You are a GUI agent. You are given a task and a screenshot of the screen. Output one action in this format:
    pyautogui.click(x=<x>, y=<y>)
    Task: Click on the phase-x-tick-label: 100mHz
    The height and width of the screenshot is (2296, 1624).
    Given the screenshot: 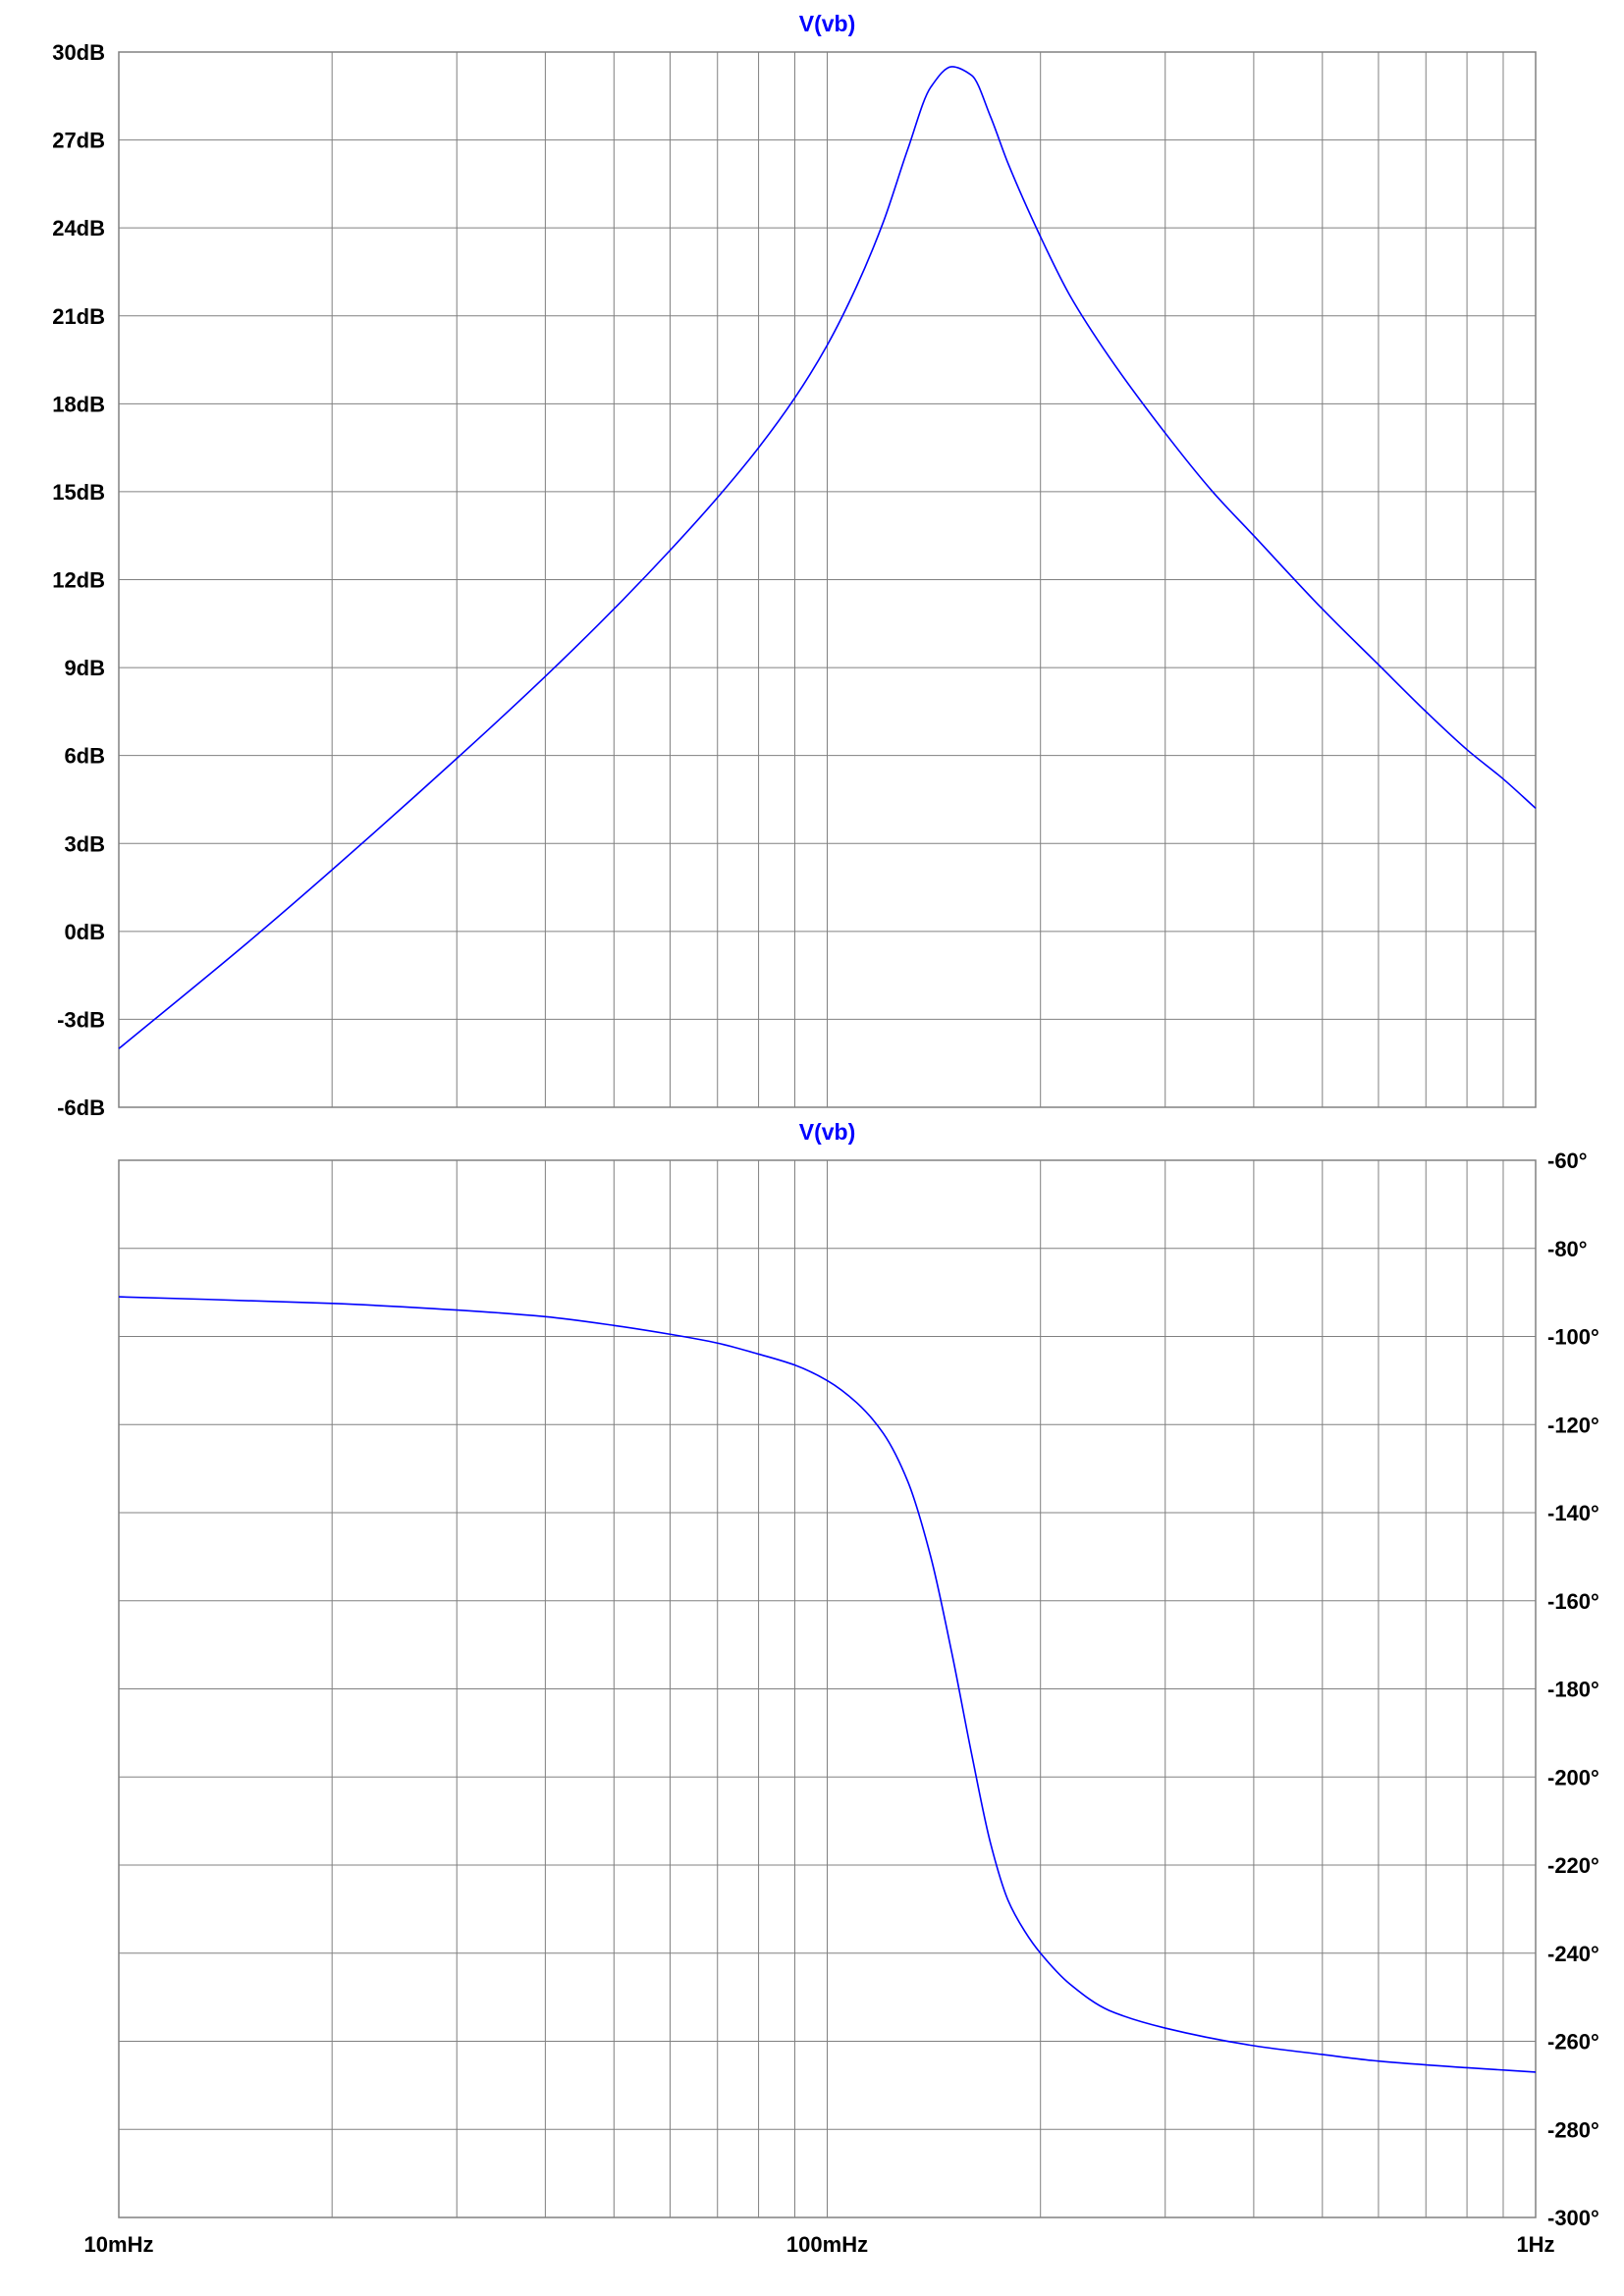 What is the action you would take?
    pyautogui.click(x=827, y=2245)
    